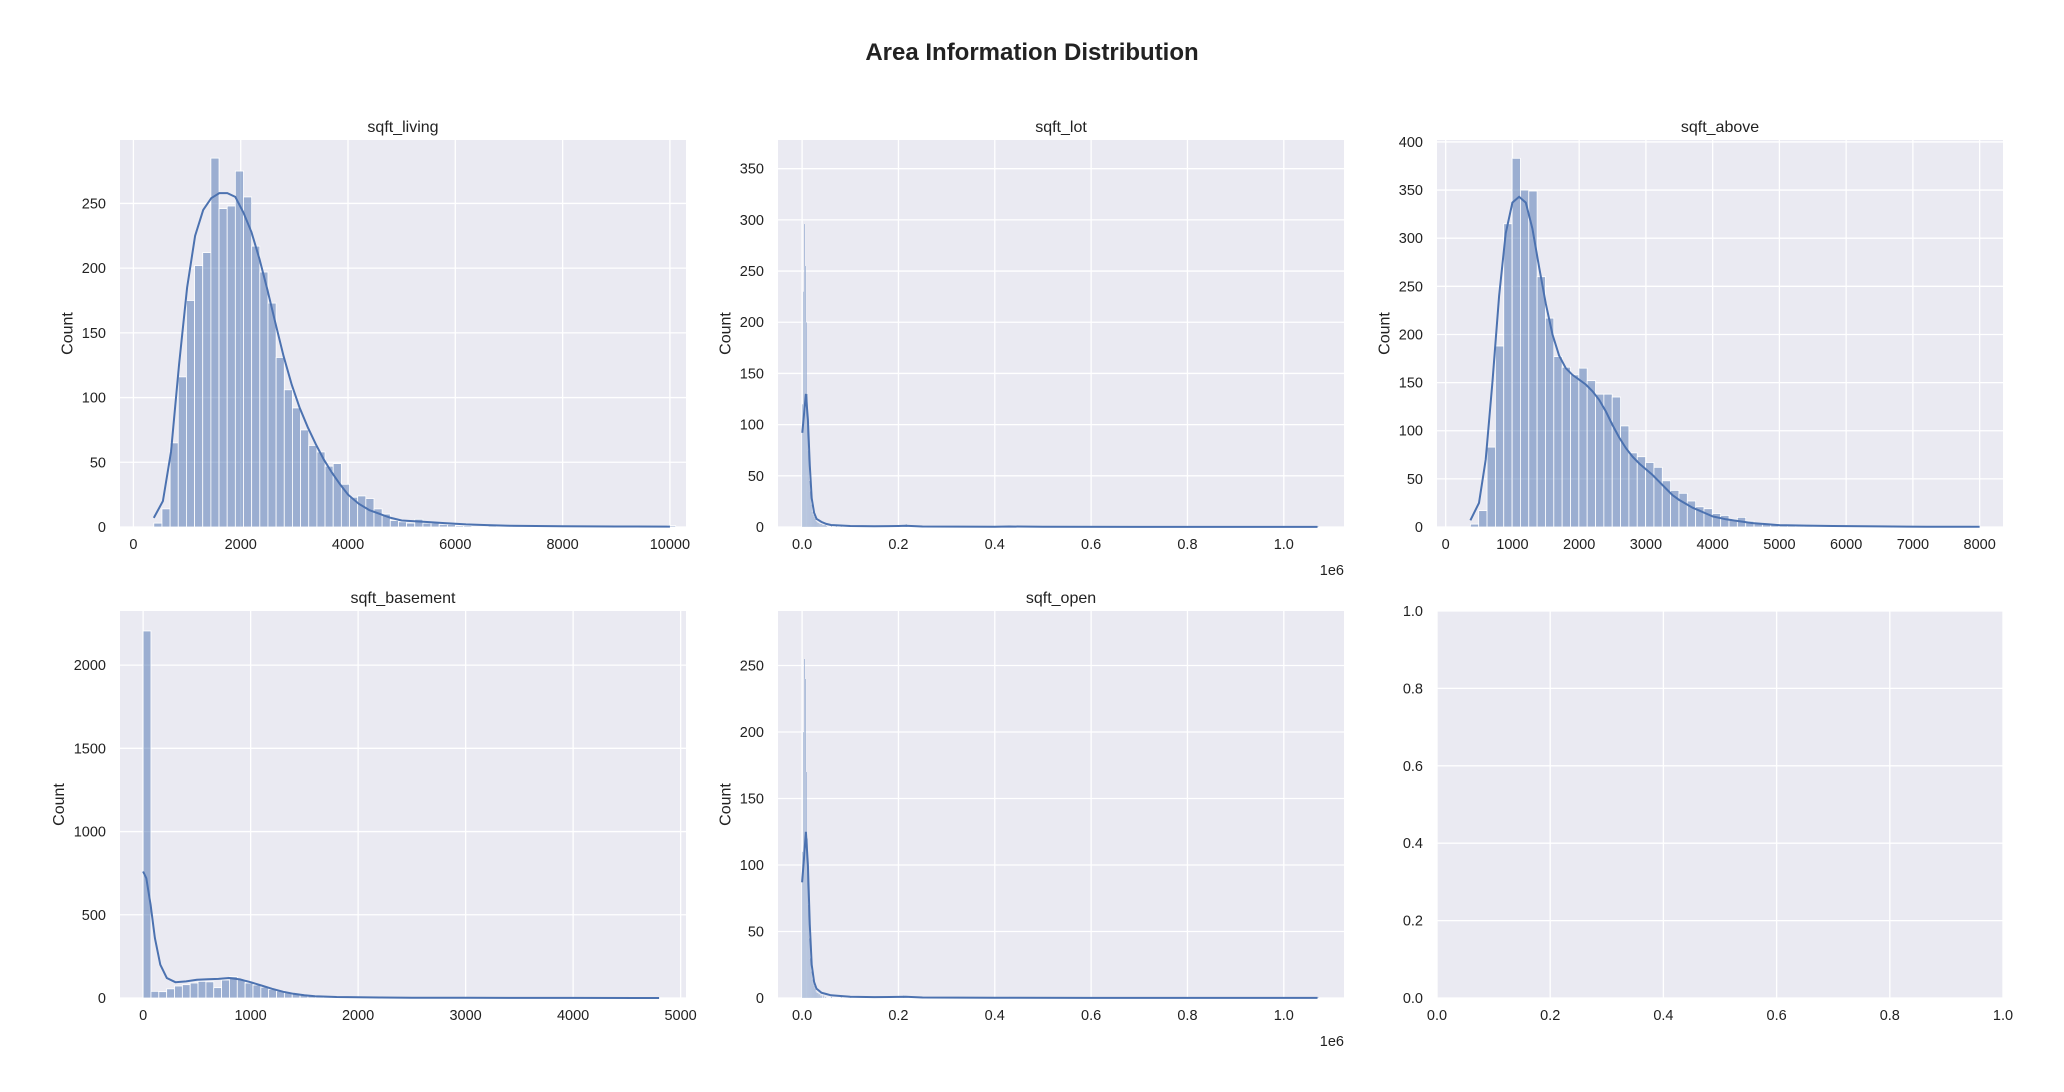  Describe the element at coordinates (1091, 1016) in the screenshot. I see `x-tick-label: 0.6` at that location.